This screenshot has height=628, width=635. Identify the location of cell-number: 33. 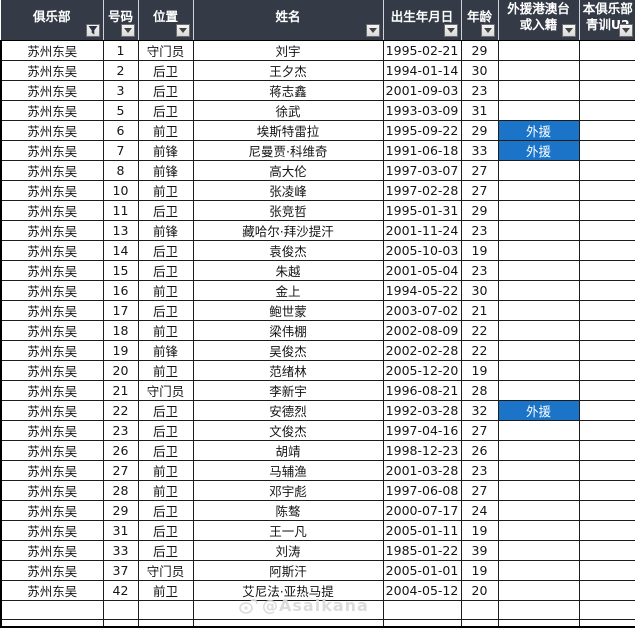
(120, 550).